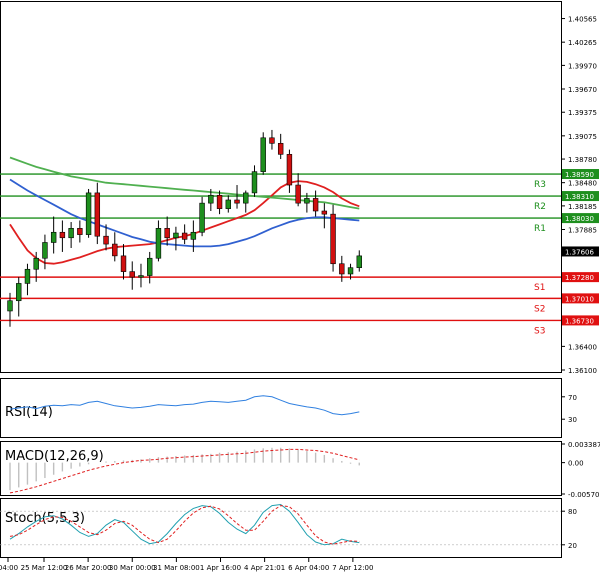  I want to click on stoch-tick-label: 80, so click(572, 512).